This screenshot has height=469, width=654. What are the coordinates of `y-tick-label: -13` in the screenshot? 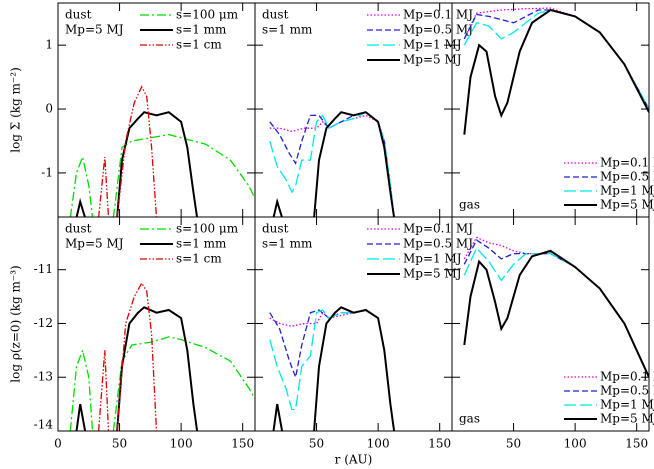 It's located at (43, 377).